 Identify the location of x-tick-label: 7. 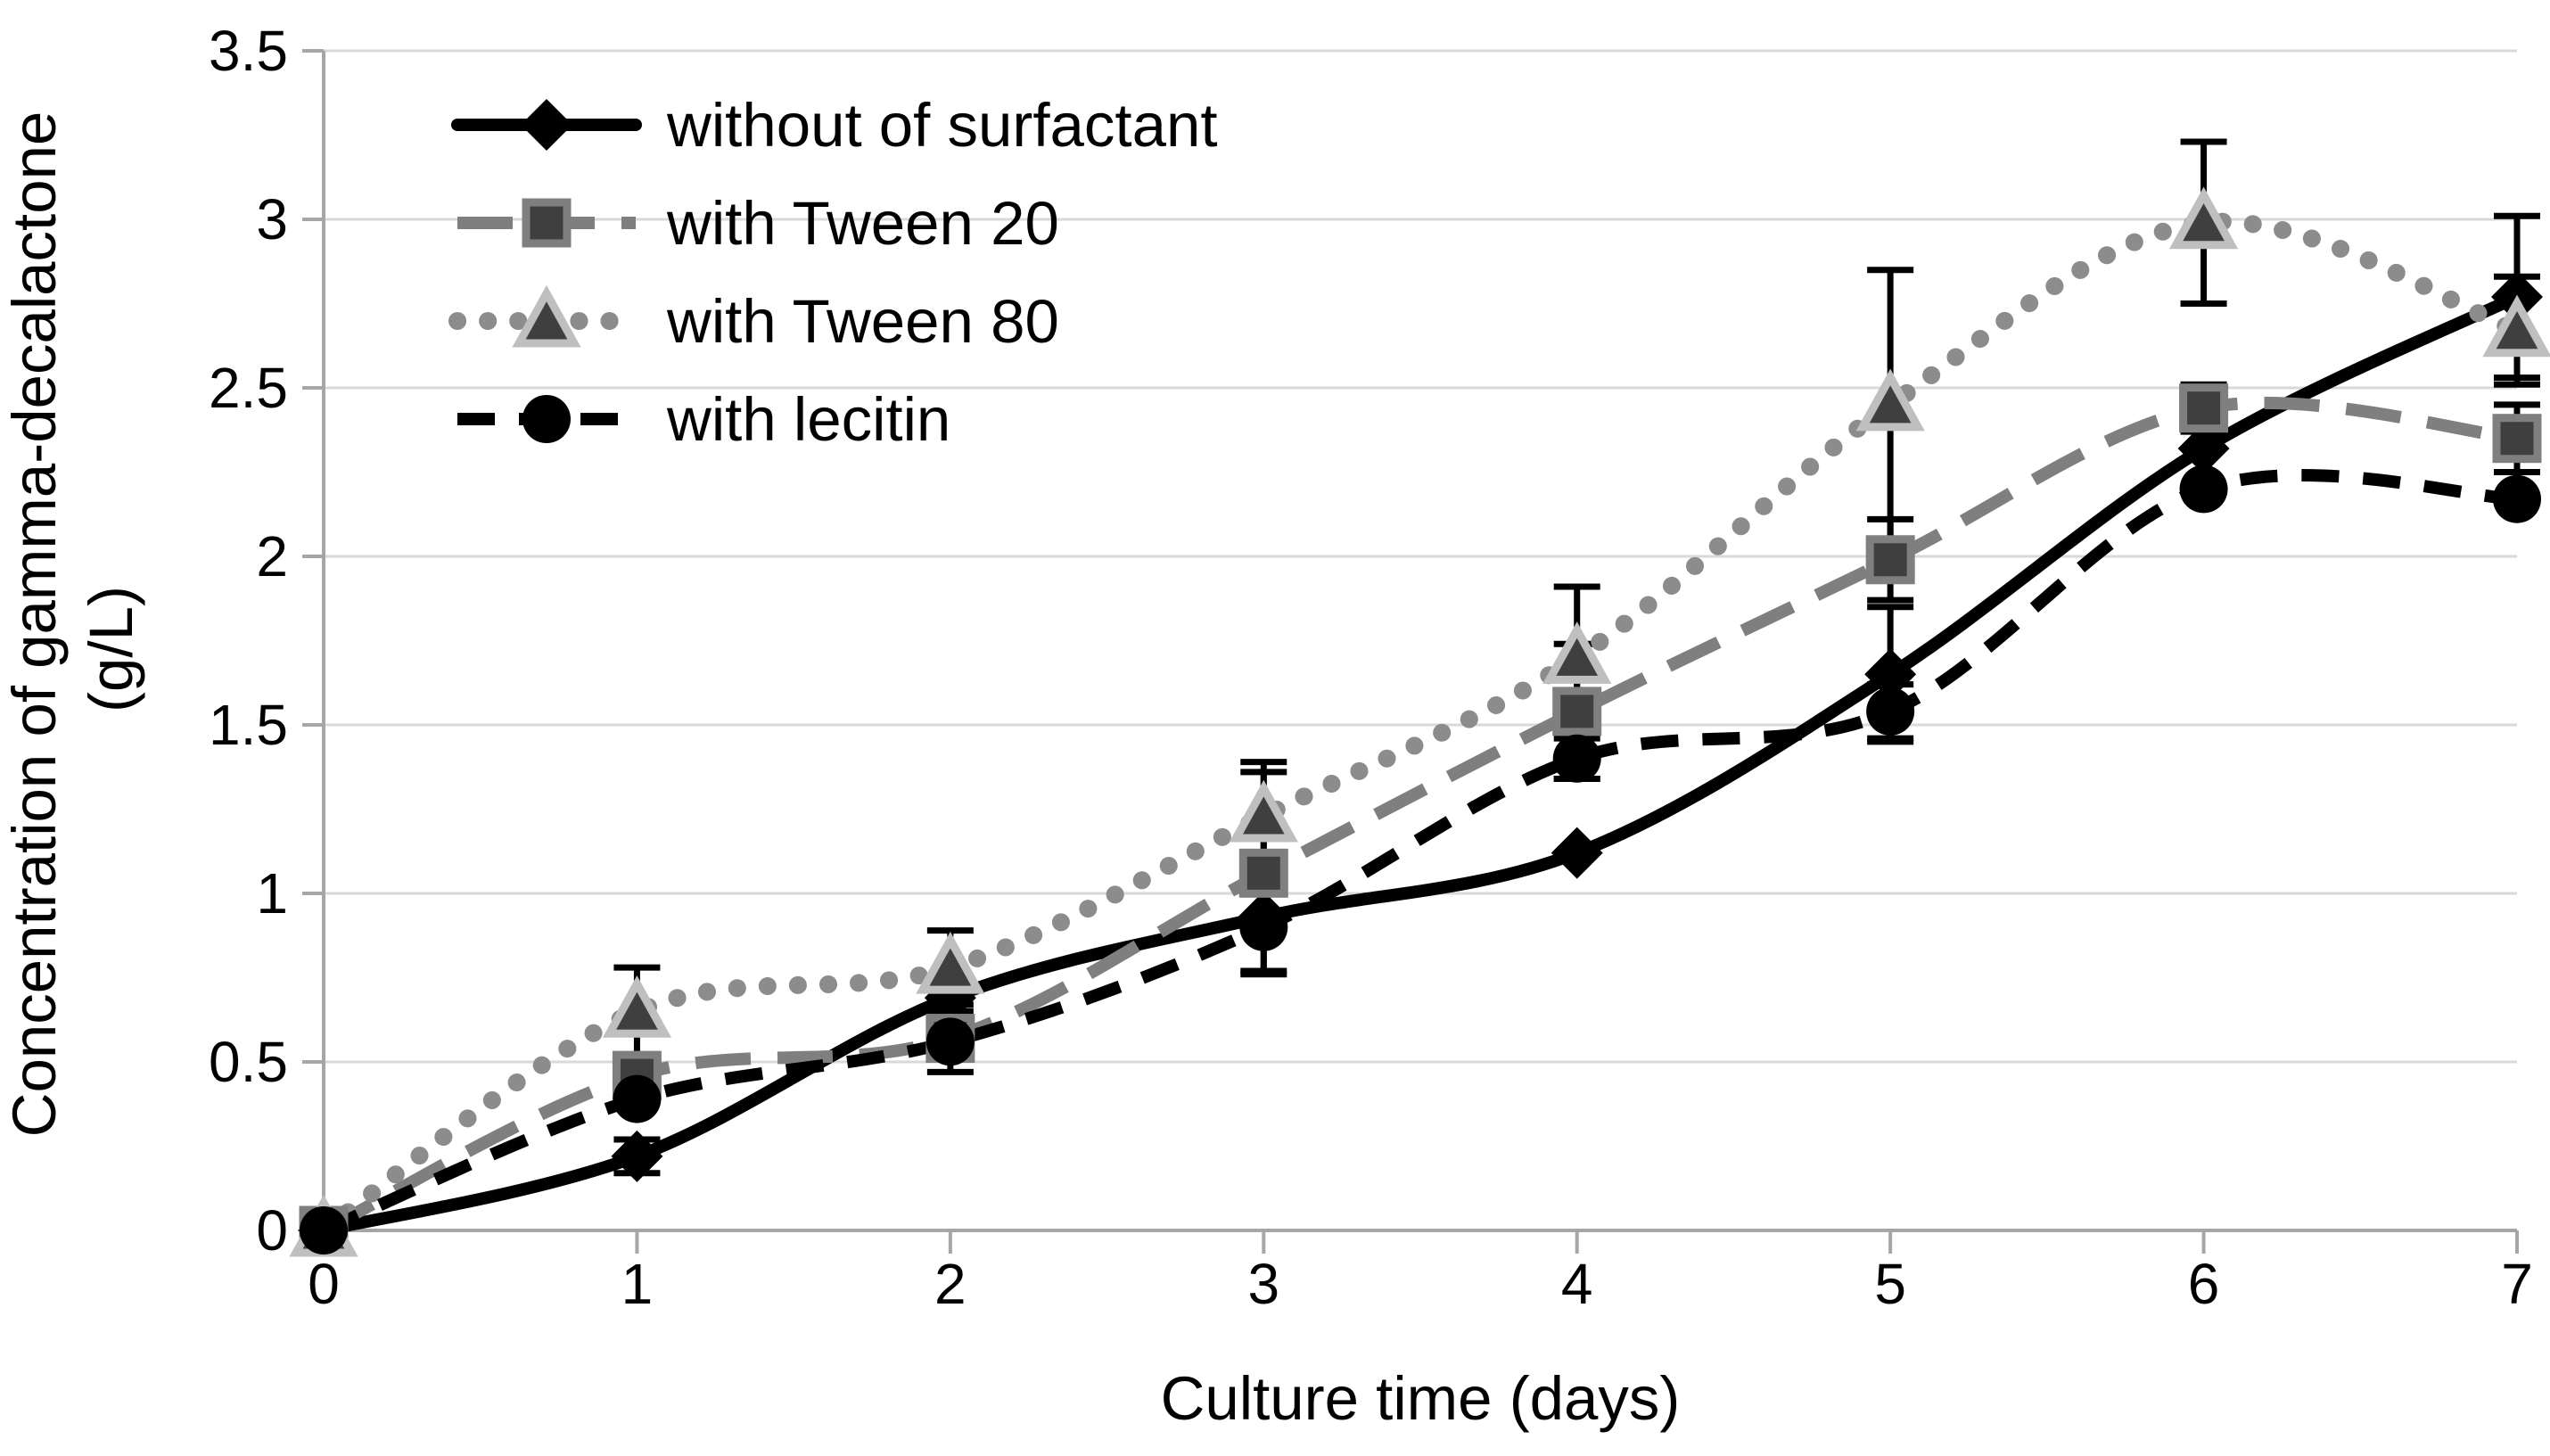
(2517, 1284).